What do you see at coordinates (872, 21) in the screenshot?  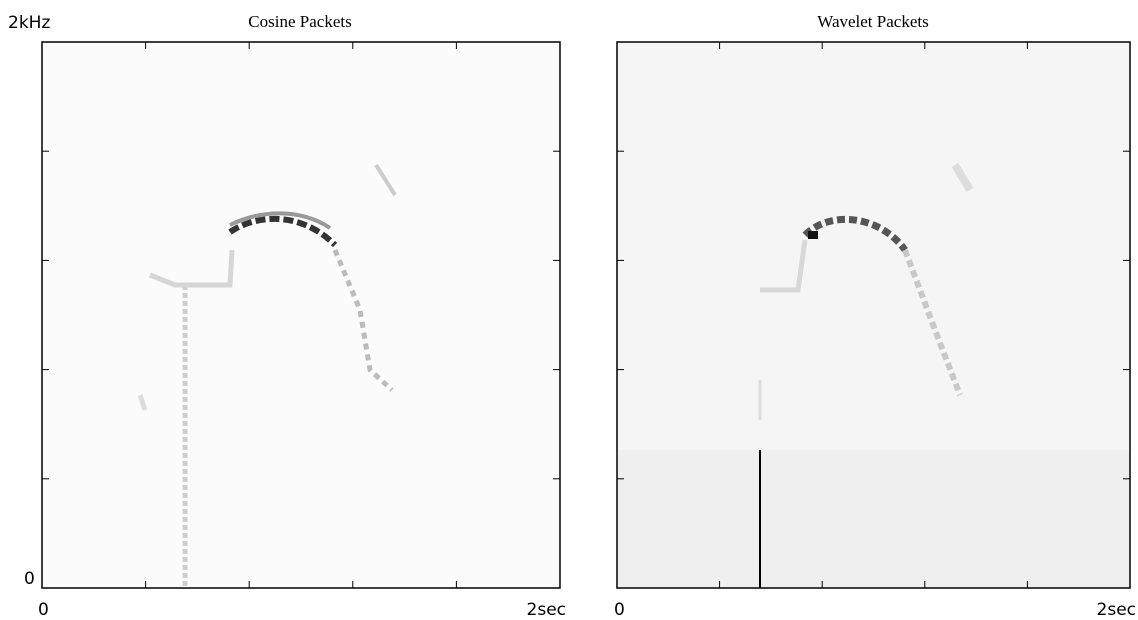 I see `panel-title: Wavelet Packets` at bounding box center [872, 21].